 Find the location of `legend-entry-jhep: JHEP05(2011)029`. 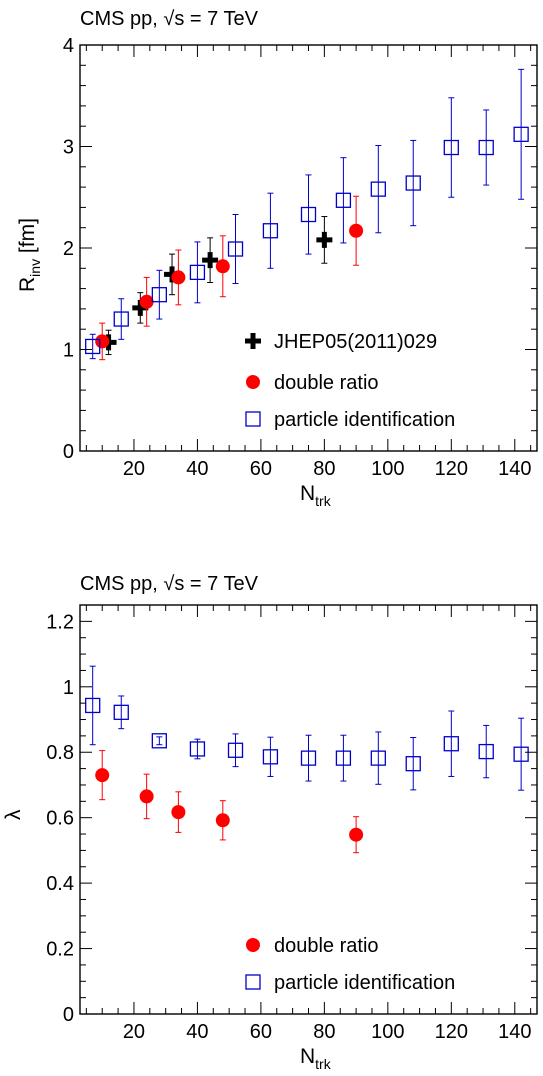

legend-entry-jhep: JHEP05(2011)029 is located at coordinates (341, 342).